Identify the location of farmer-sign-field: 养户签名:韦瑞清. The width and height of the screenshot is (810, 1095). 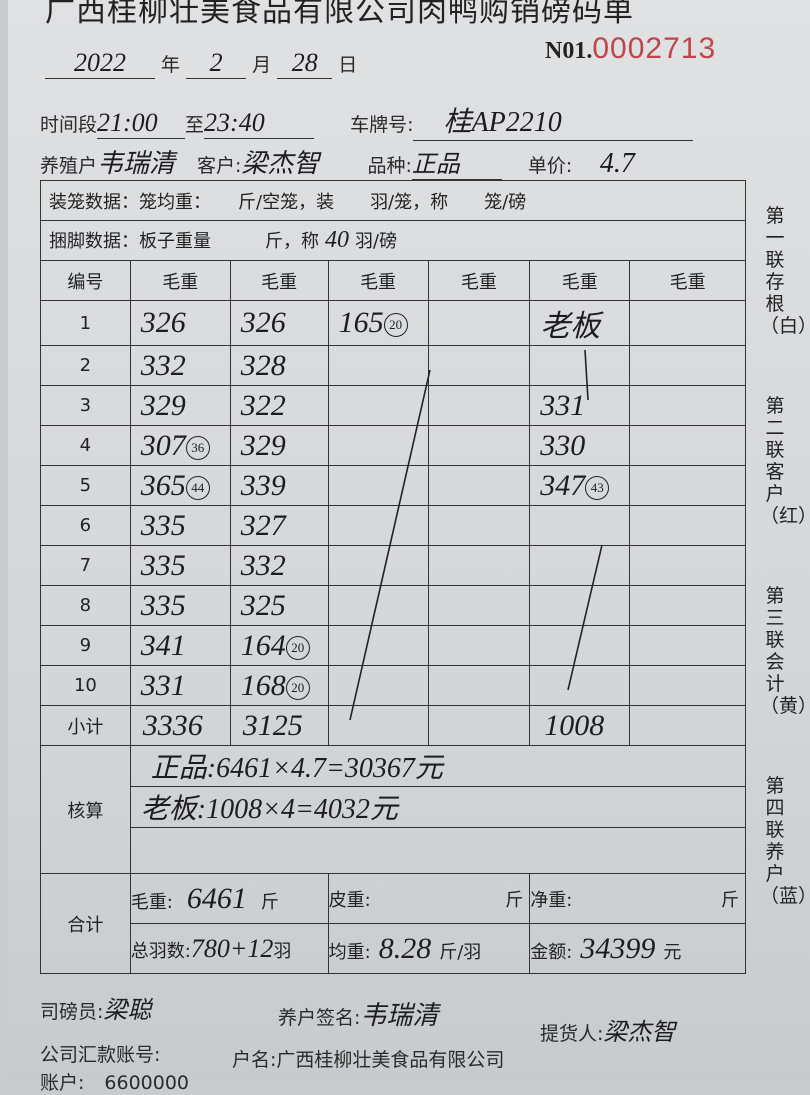
(358, 1013).